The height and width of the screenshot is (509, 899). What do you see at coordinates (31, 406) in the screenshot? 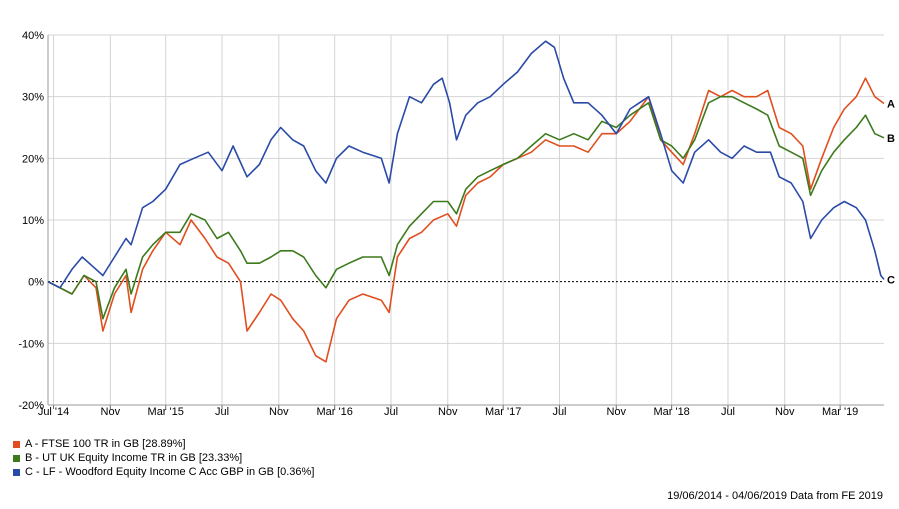
I see `y-tick-label: -20%` at bounding box center [31, 406].